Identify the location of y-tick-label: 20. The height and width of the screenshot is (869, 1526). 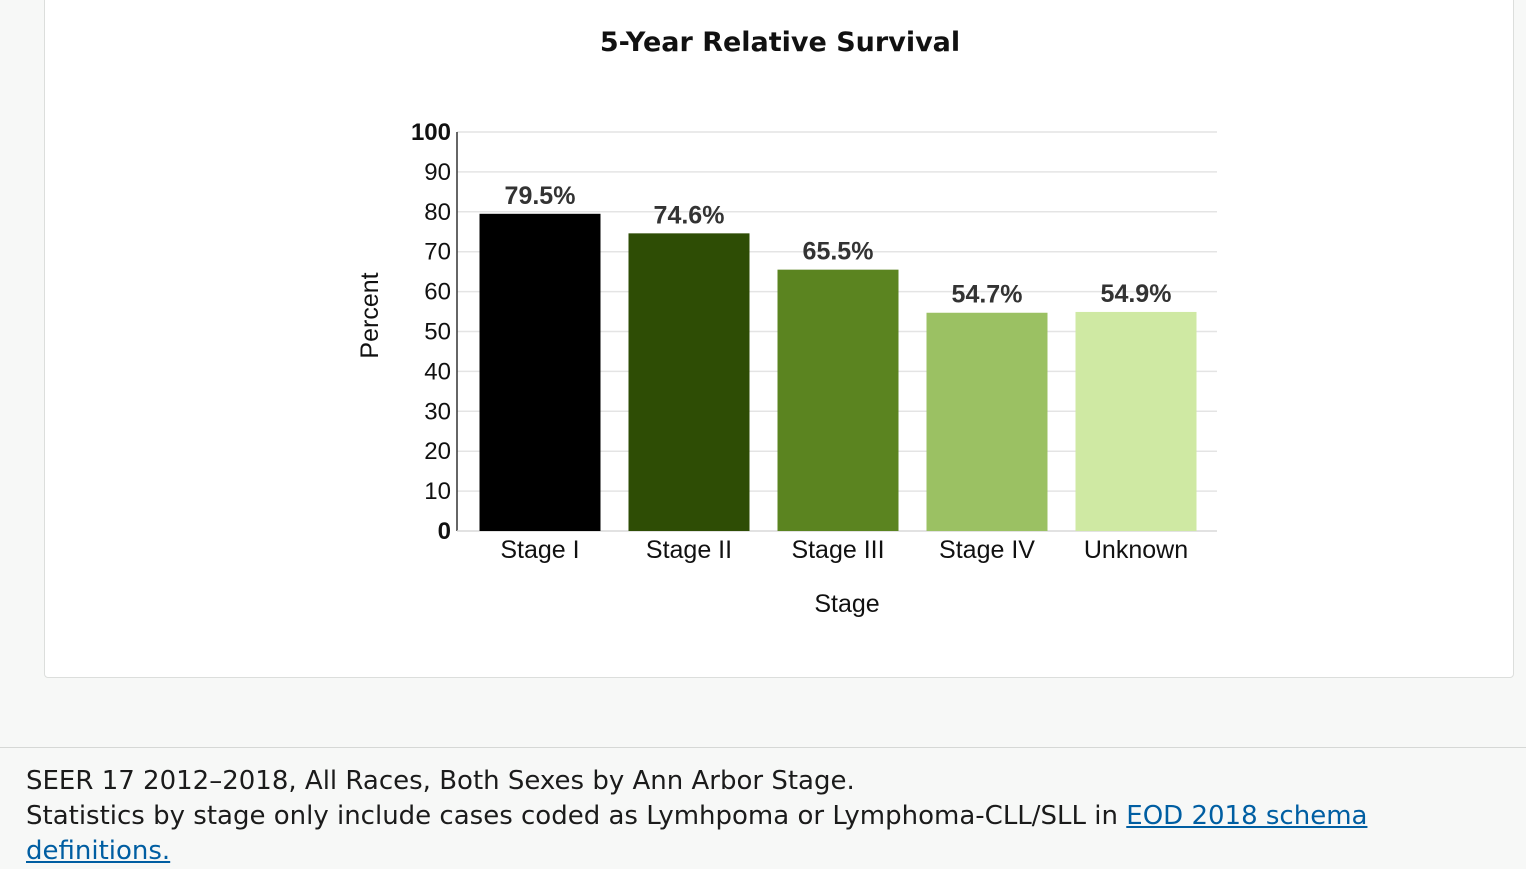
(437, 451).